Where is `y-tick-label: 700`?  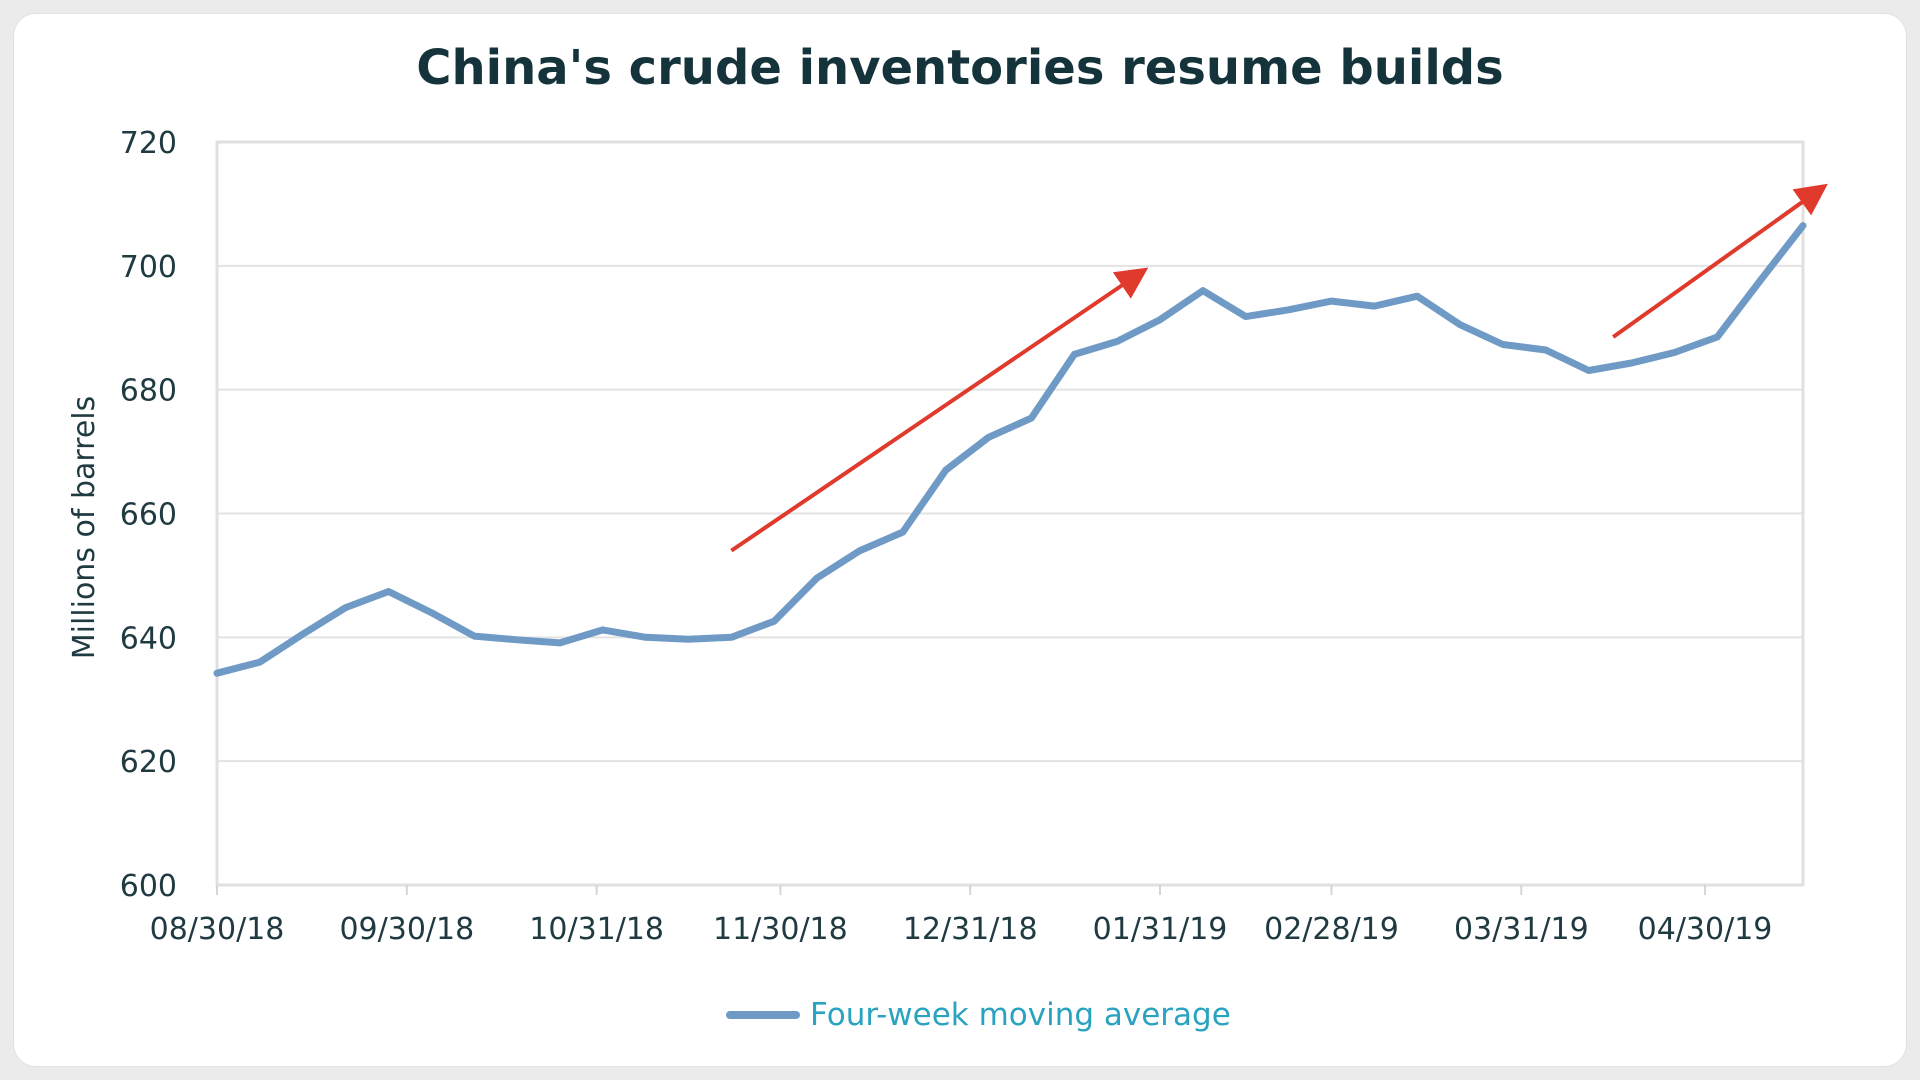 y-tick-label: 700 is located at coordinates (148, 267).